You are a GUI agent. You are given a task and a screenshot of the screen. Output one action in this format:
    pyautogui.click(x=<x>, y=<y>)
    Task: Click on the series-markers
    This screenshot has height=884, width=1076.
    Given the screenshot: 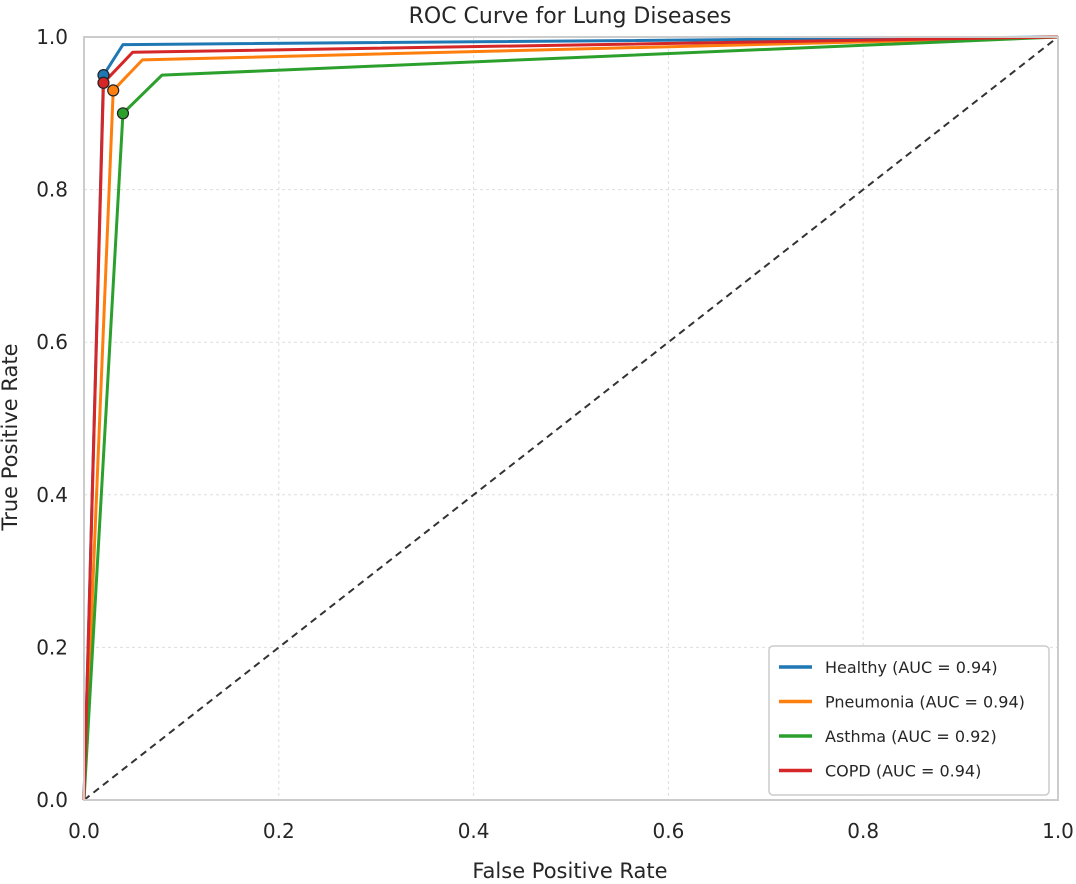 What is the action you would take?
    pyautogui.click(x=113, y=94)
    